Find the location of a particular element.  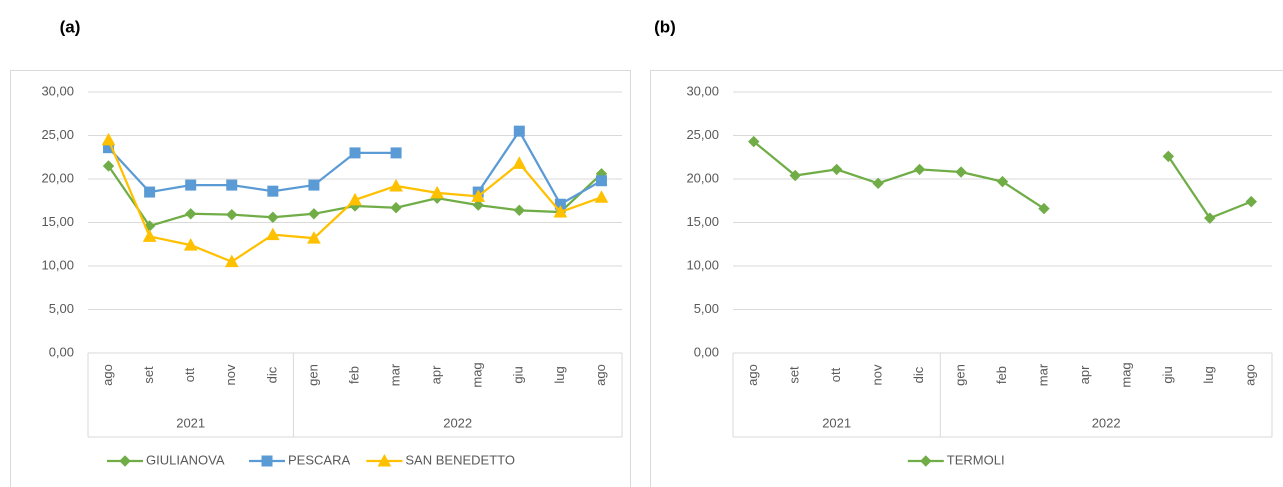

x-tick-label: apr is located at coordinates (1084, 374).